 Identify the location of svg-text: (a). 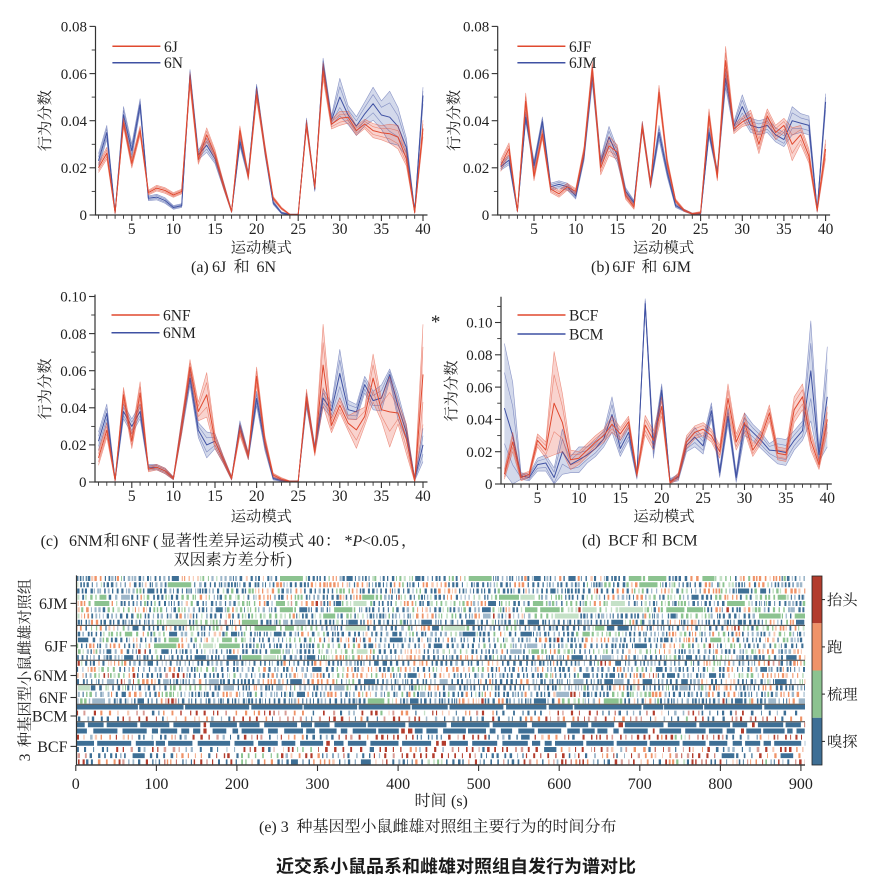
(200, 267).